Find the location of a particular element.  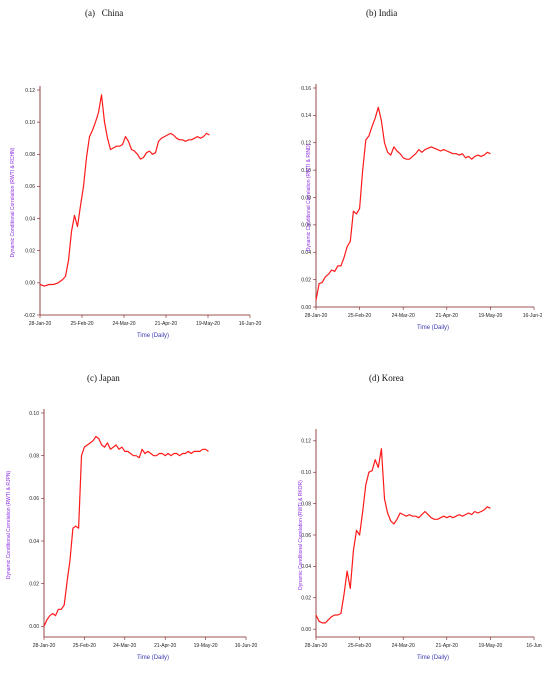

panel-title-japan: (c) Japan is located at coordinates (103, 378).